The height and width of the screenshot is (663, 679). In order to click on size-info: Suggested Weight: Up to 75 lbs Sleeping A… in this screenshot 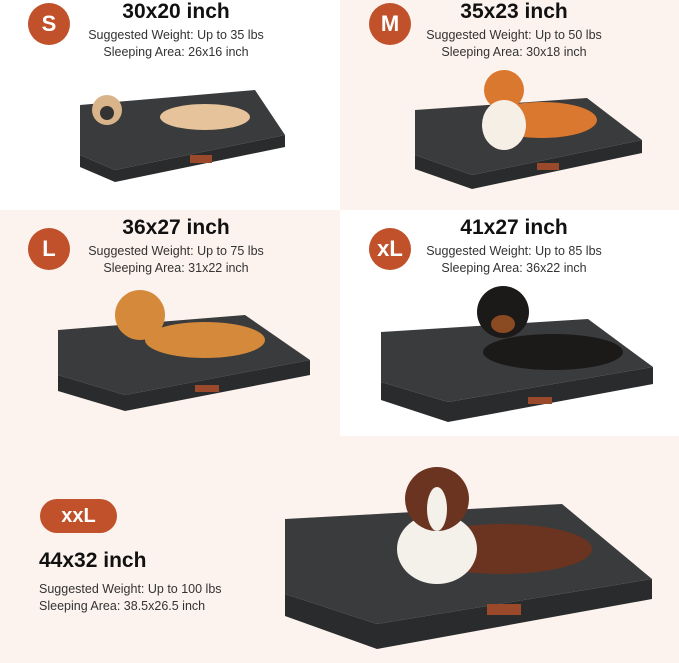, I will do `click(176, 260)`.